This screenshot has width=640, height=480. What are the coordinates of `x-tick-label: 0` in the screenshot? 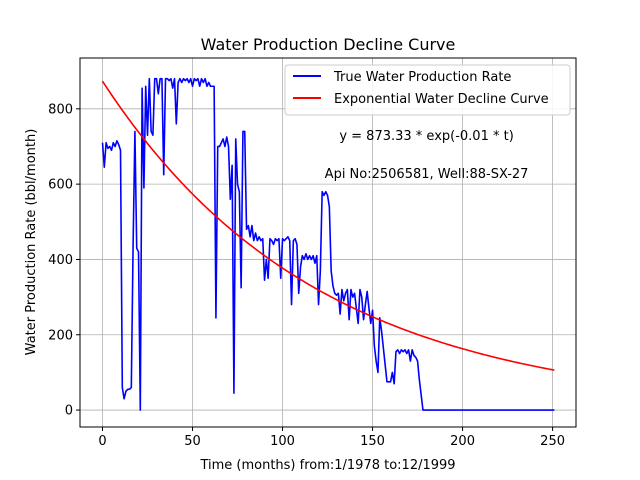 It's located at (102, 441).